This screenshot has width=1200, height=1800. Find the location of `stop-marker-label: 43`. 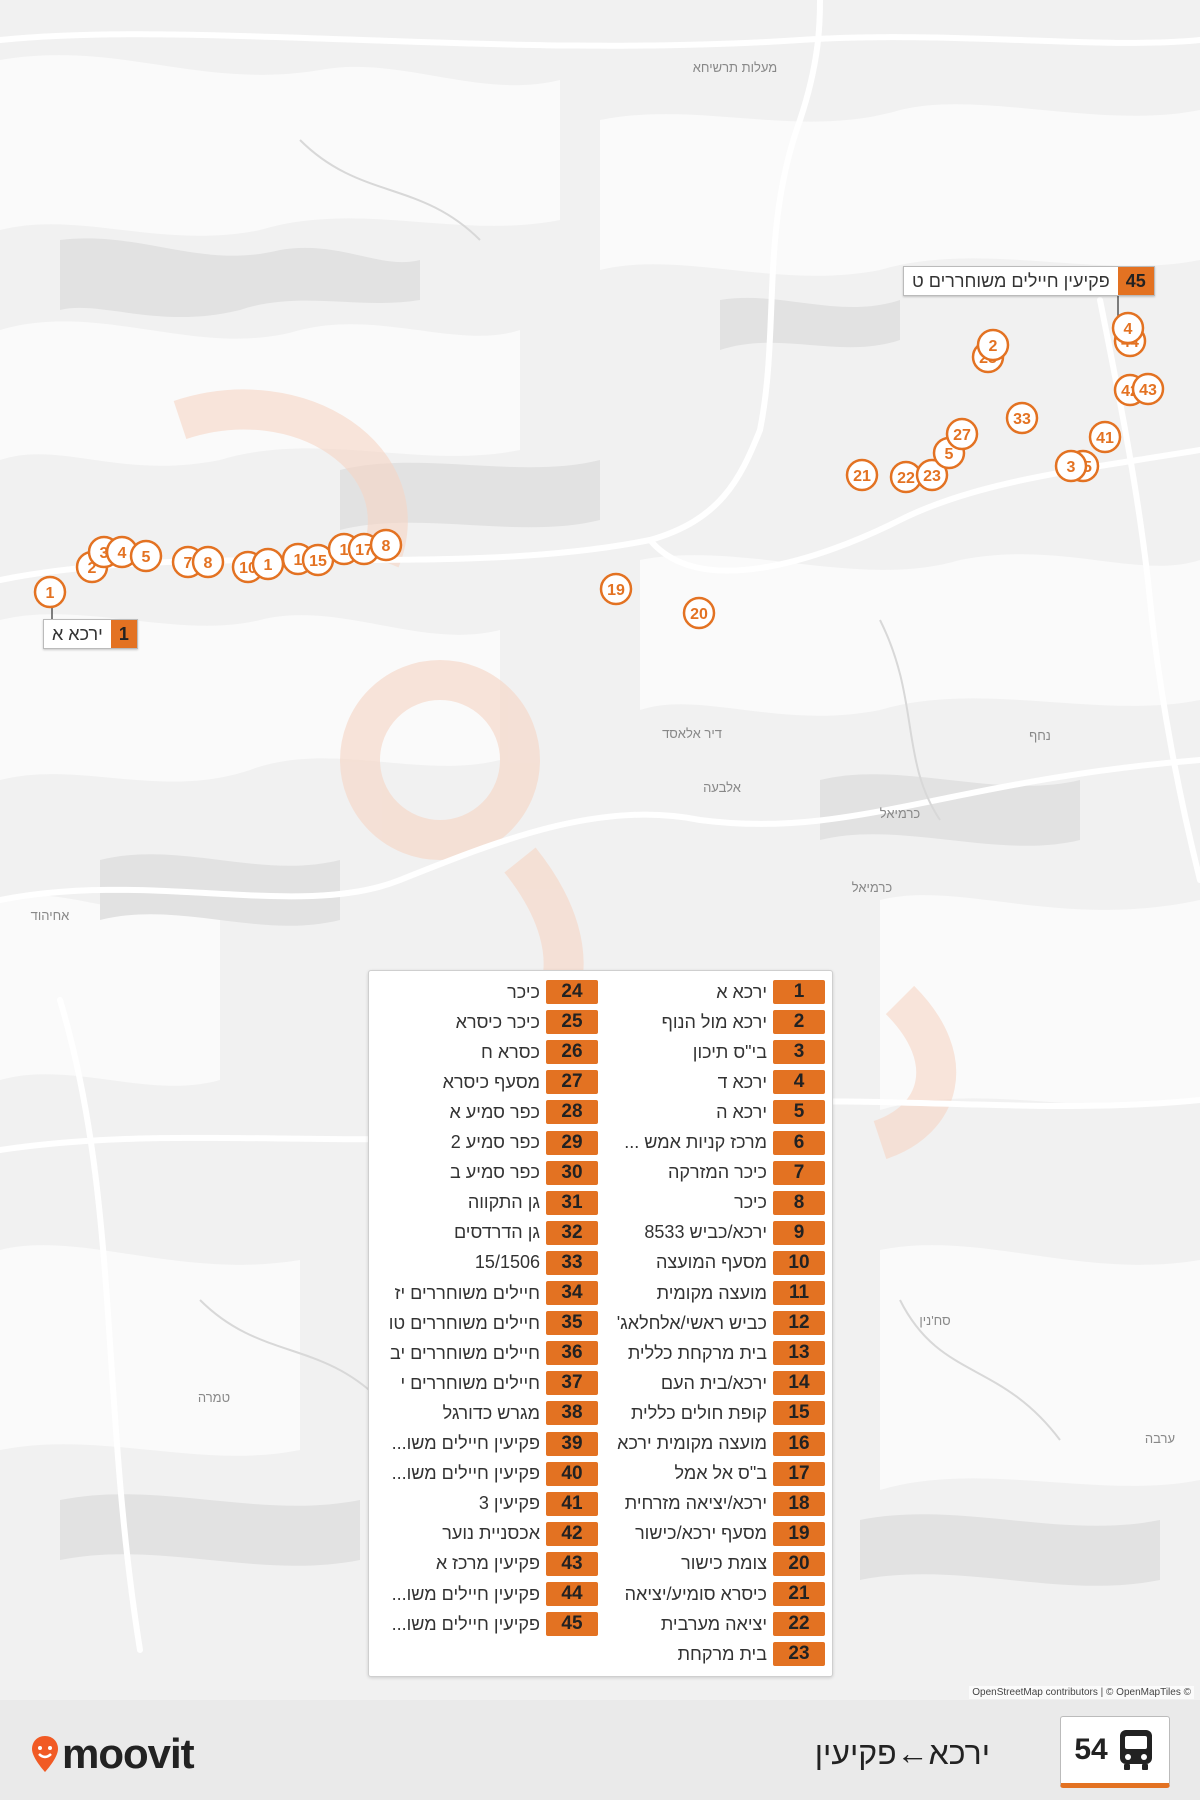

stop-marker-label: 43 is located at coordinates (1148, 390).